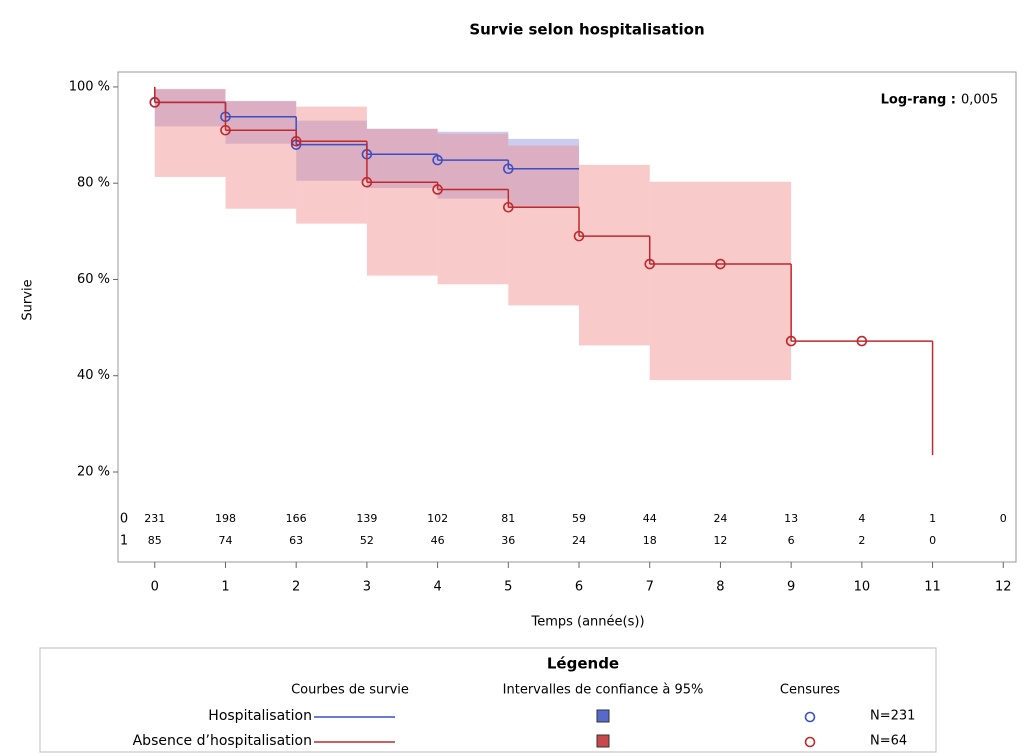 The image size is (1027, 756). I want to click on legend-n: N=64, so click(888, 741).